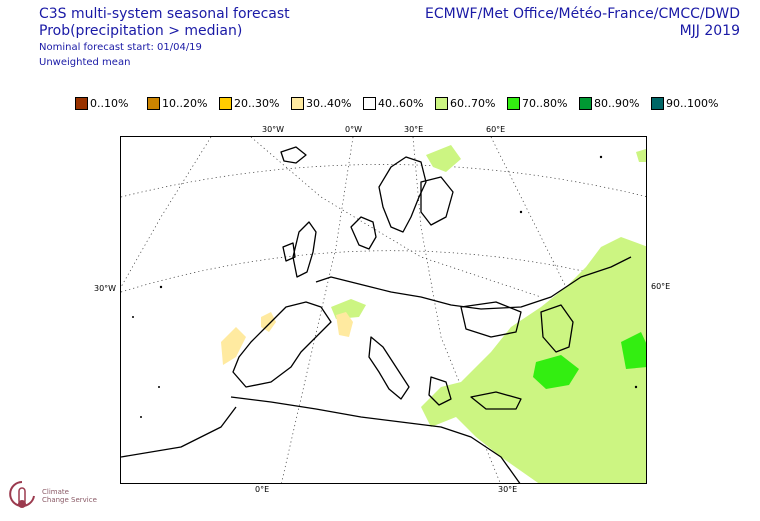  Describe the element at coordinates (233, 346) in the screenshot. I see `shade-iberia-west` at that location.